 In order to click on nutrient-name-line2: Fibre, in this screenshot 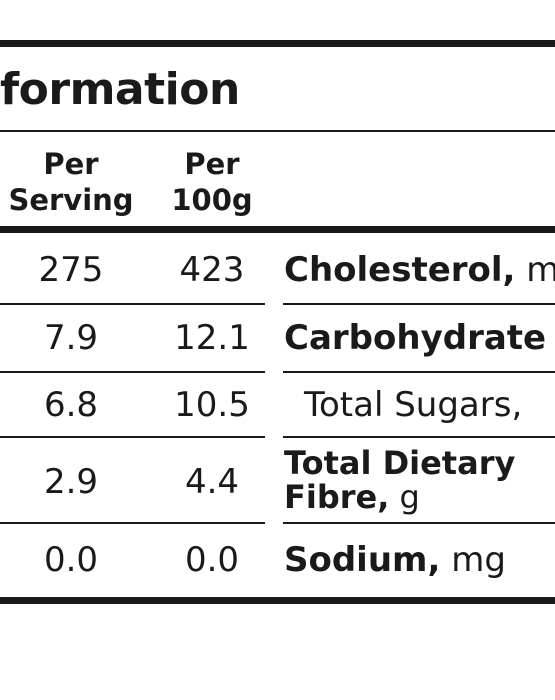, I will do `click(337, 497)`.